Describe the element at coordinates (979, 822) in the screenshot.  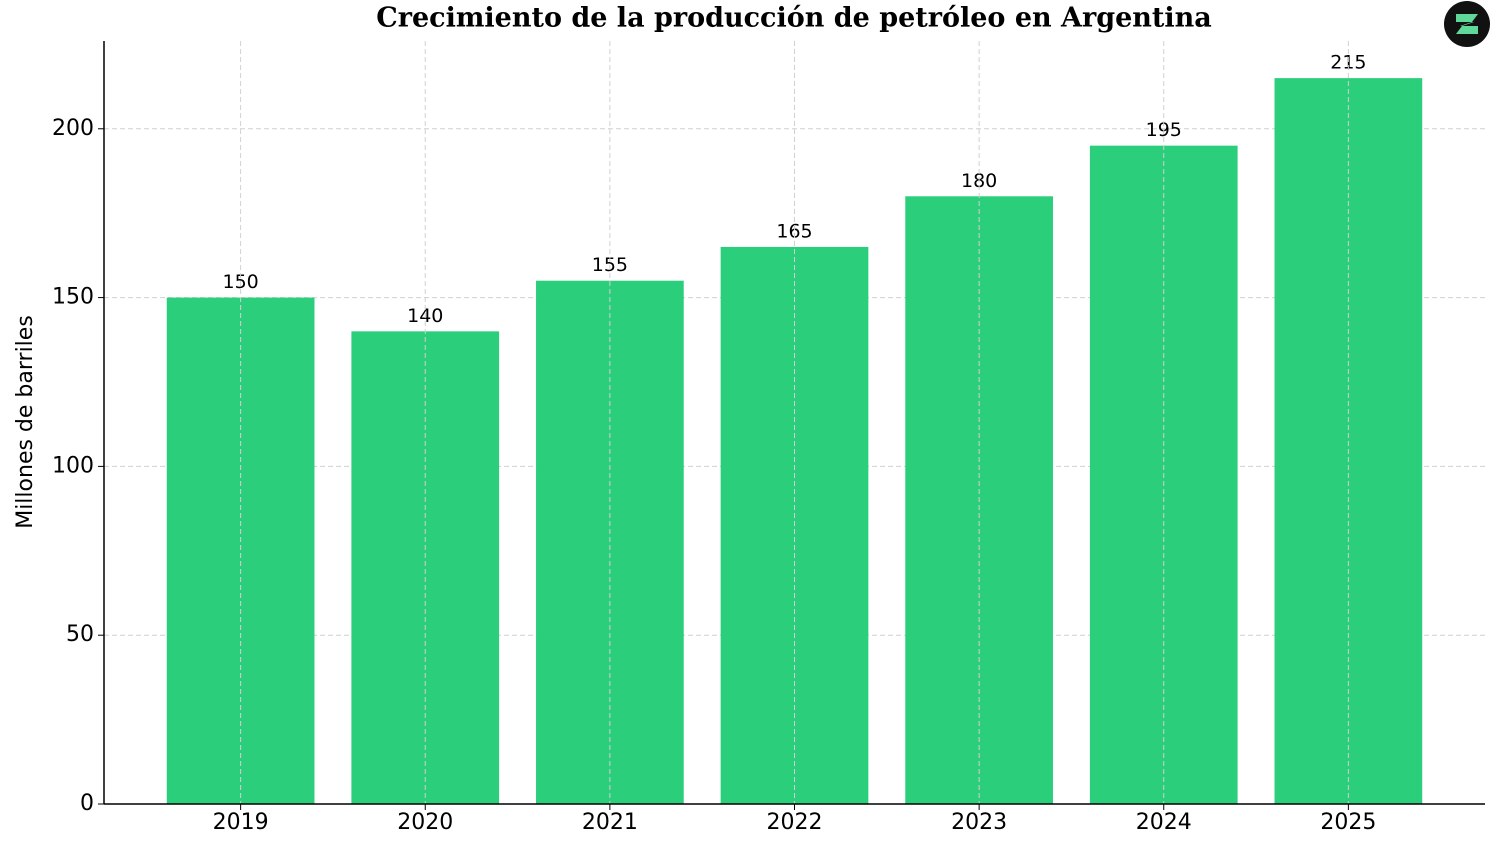
I see `x-tick-label: 2023` at that location.